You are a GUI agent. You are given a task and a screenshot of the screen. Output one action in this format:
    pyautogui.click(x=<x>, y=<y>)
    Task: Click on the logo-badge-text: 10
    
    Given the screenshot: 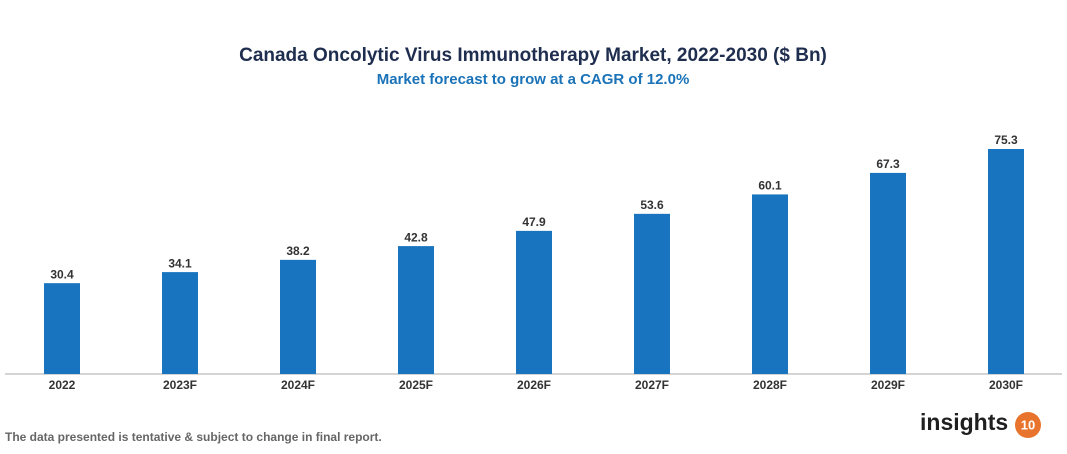 What is the action you would take?
    pyautogui.click(x=1028, y=424)
    